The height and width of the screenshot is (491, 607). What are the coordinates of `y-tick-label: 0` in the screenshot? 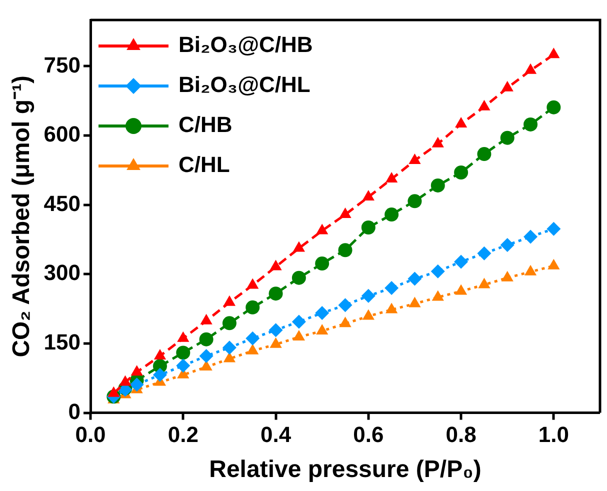 It's located at (74, 411).